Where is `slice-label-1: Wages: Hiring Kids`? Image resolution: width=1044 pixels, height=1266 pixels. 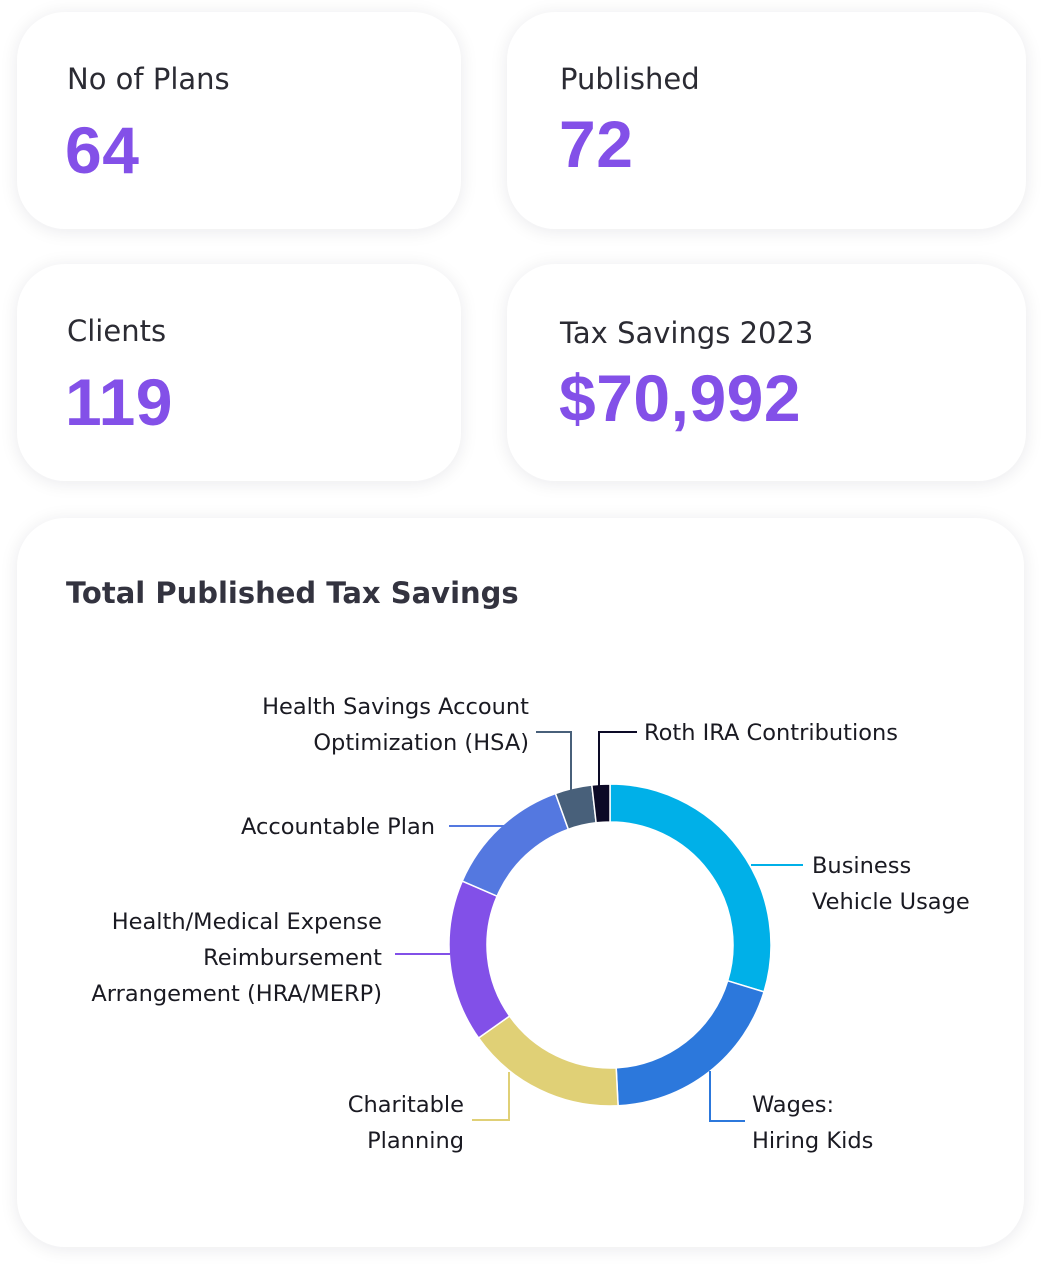 slice-label-1: Wages: Hiring Kids is located at coordinates (812, 1123).